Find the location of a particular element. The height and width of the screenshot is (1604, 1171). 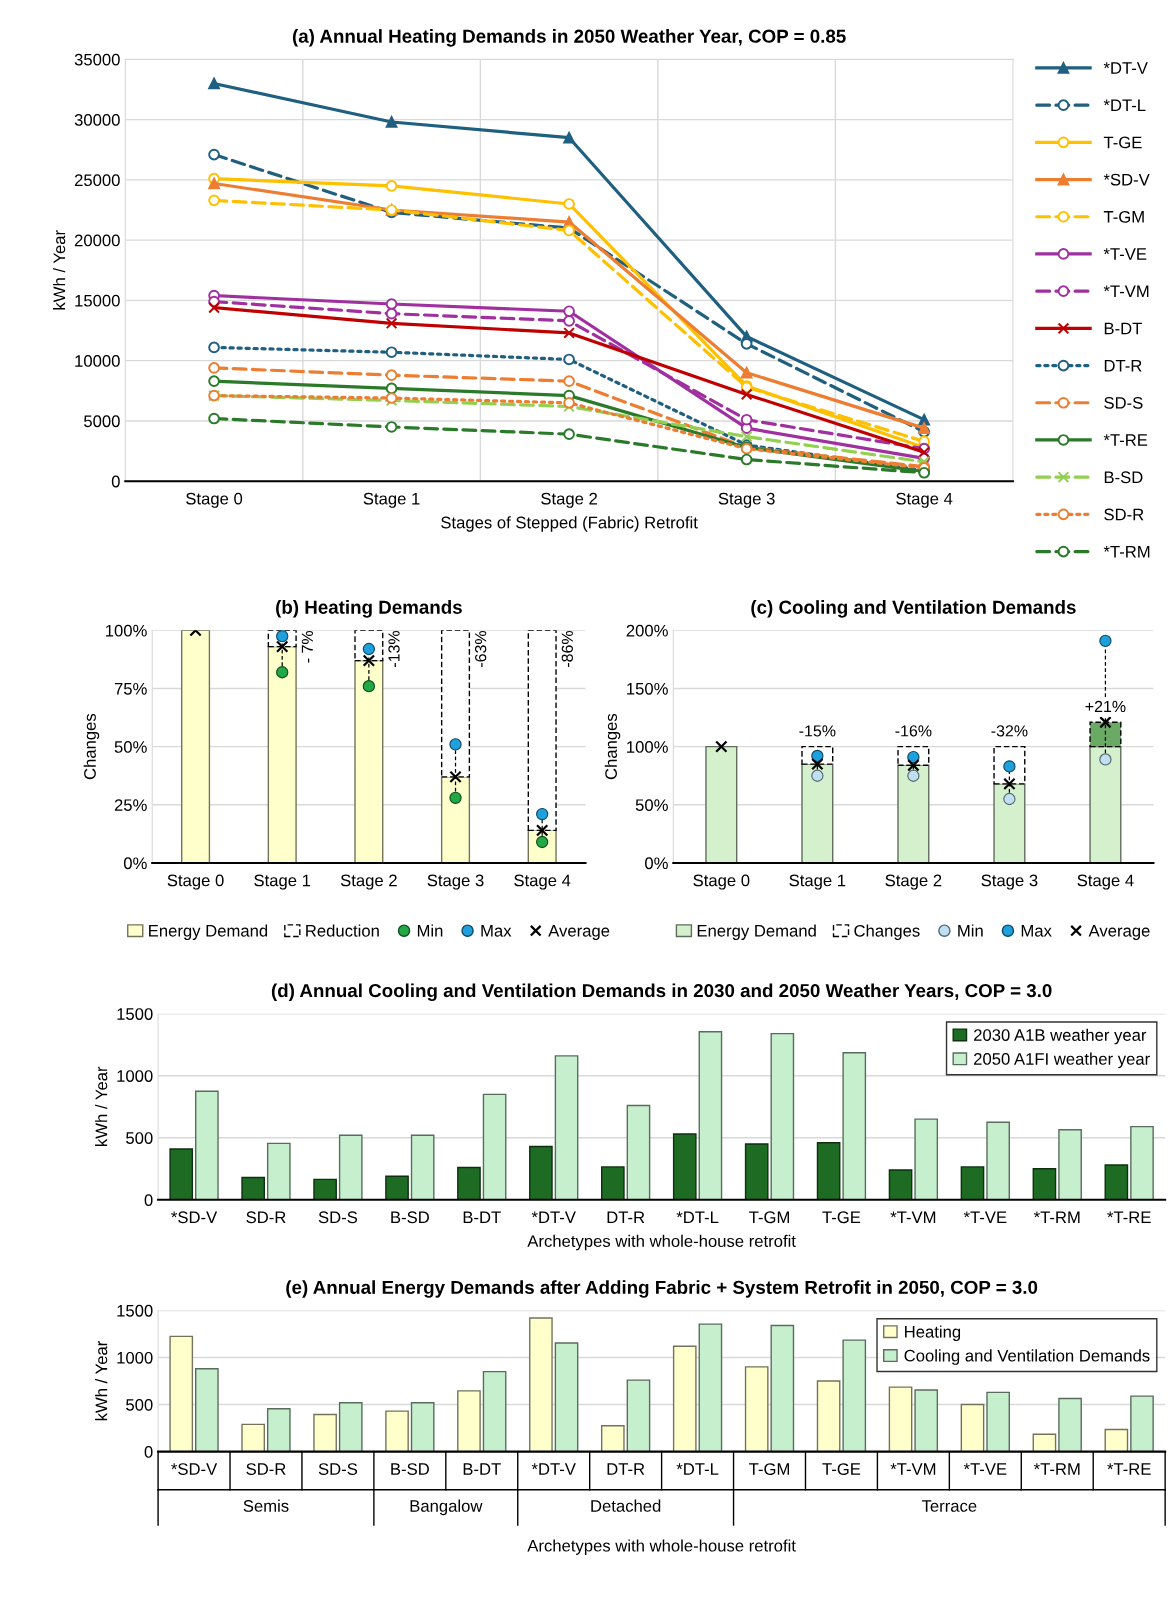

legend-label: 2030 A1B weather year is located at coordinates (1060, 1036).